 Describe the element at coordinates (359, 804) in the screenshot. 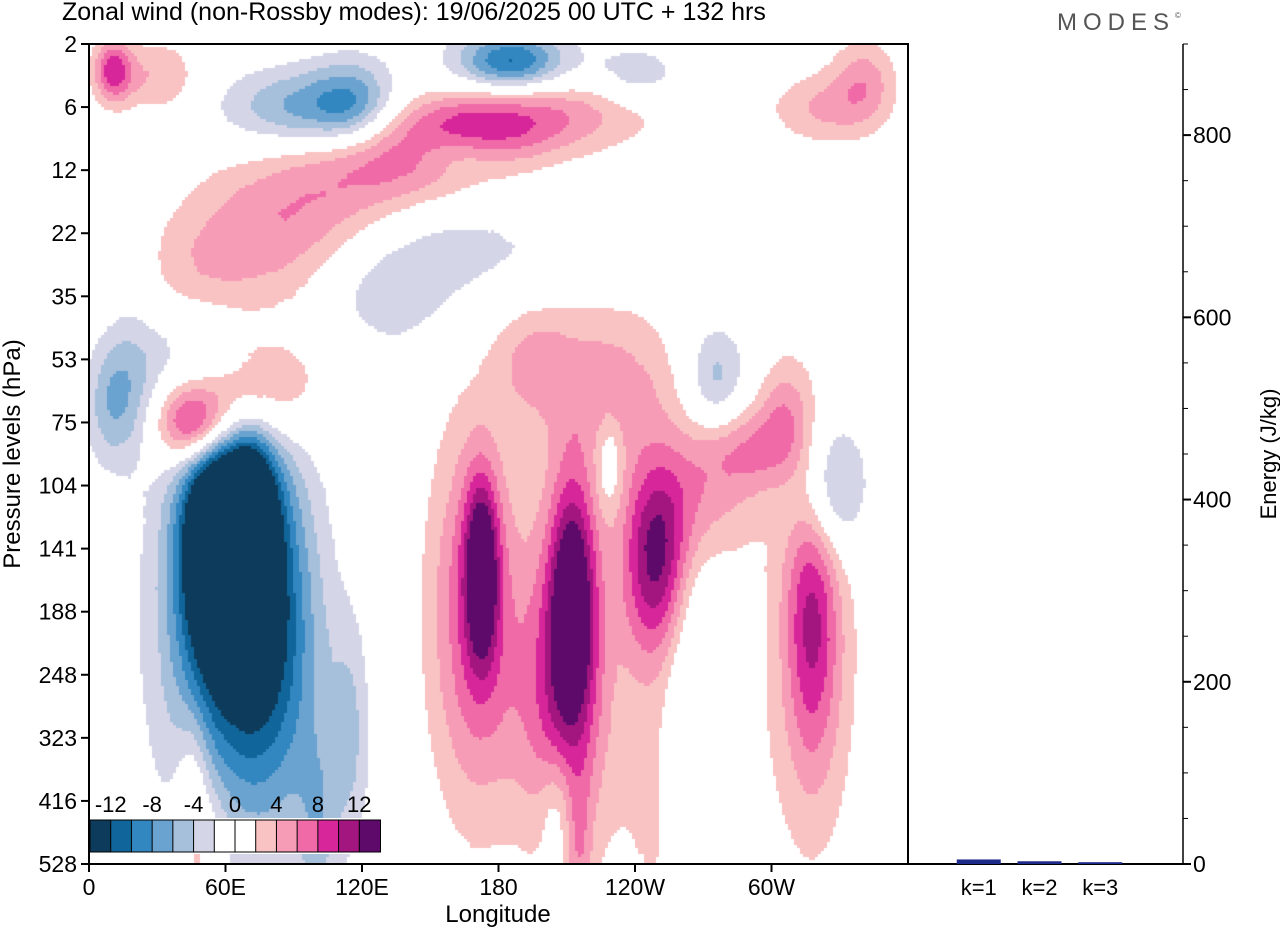

I see `colorbar-label: 12` at that location.